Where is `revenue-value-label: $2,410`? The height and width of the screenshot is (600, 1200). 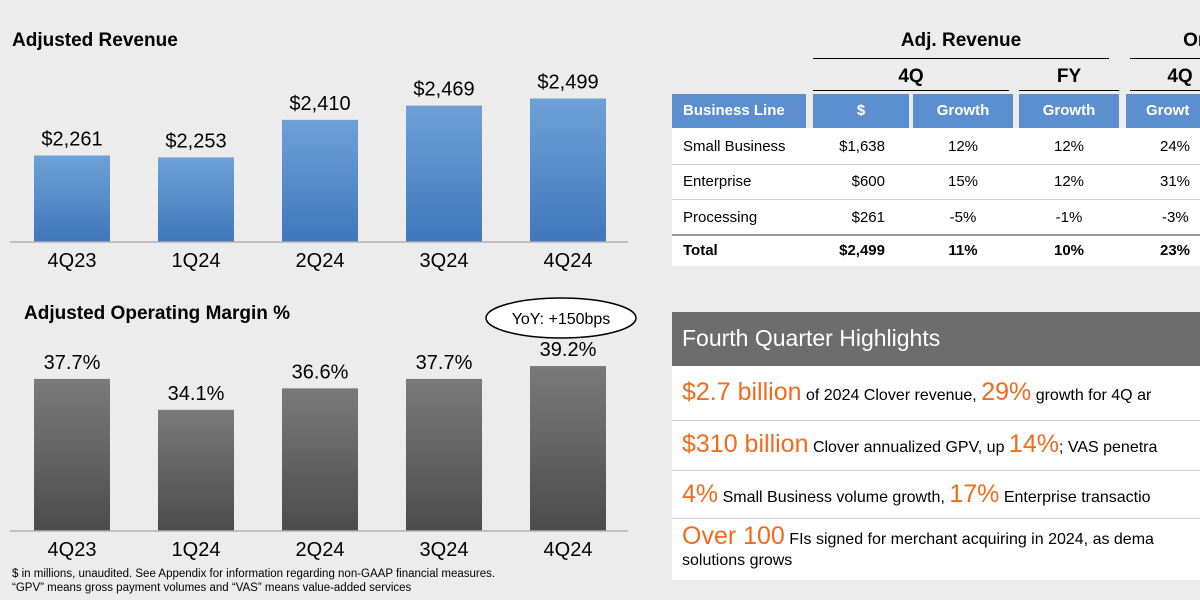
revenue-value-label: $2,410 is located at coordinates (319, 104).